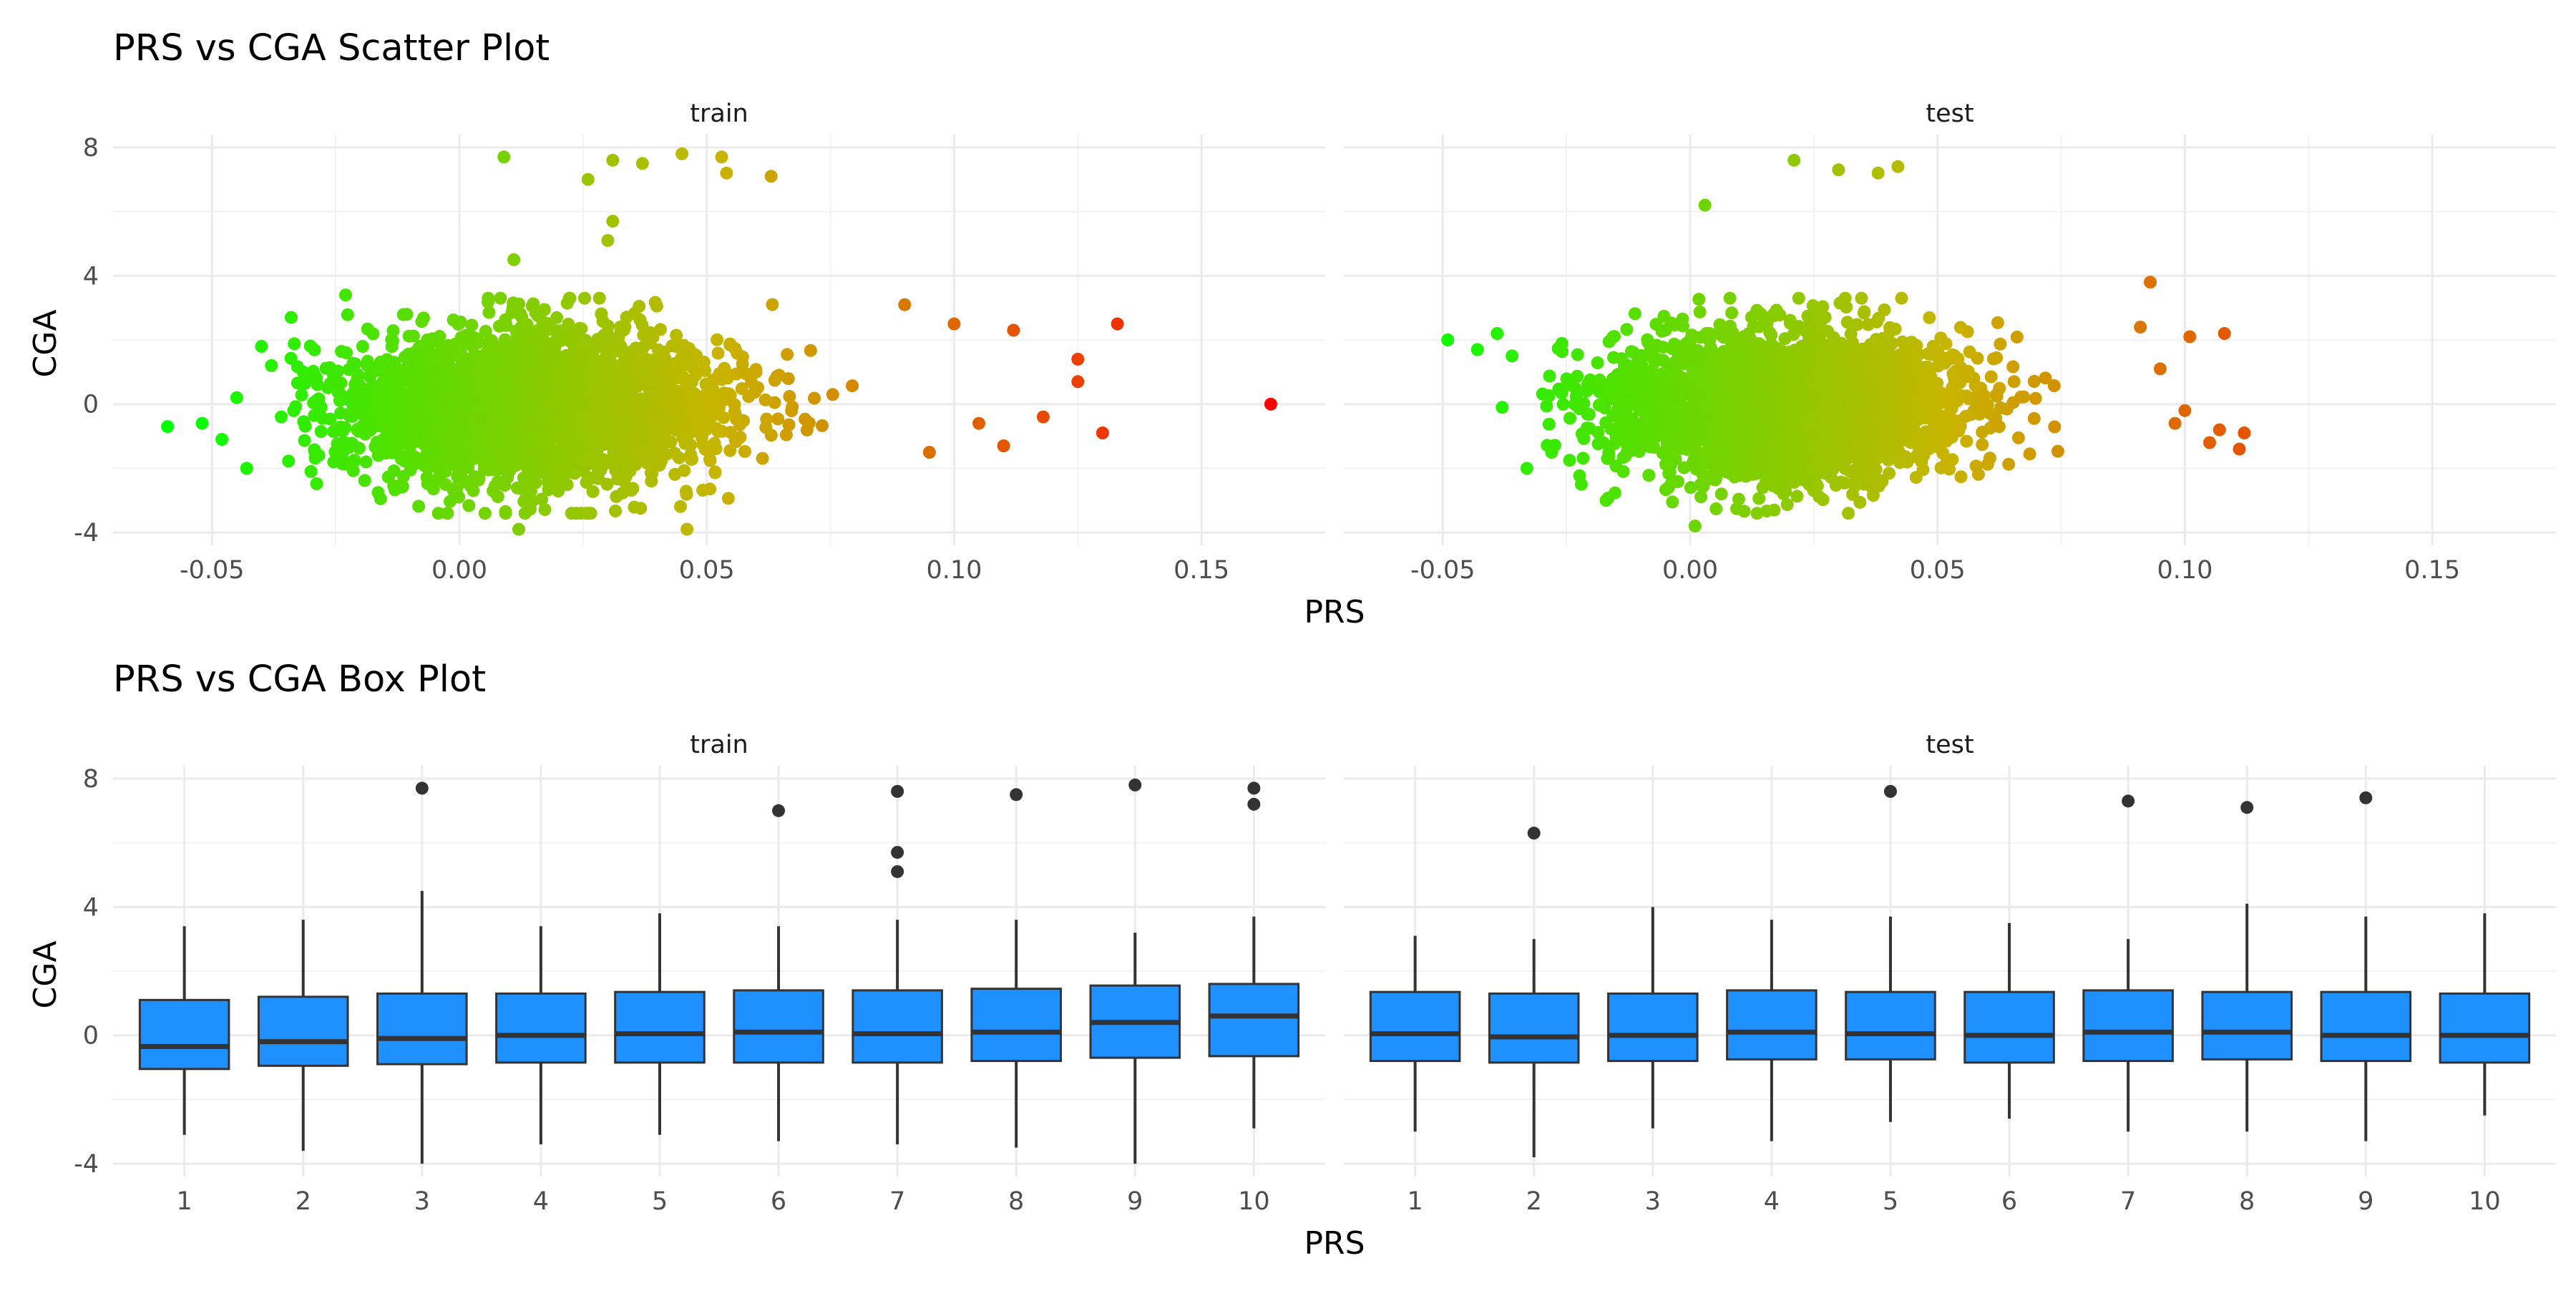 The image size is (2576, 1291). Describe the element at coordinates (91, 405) in the screenshot. I see `y-tick-label: 0` at that location.